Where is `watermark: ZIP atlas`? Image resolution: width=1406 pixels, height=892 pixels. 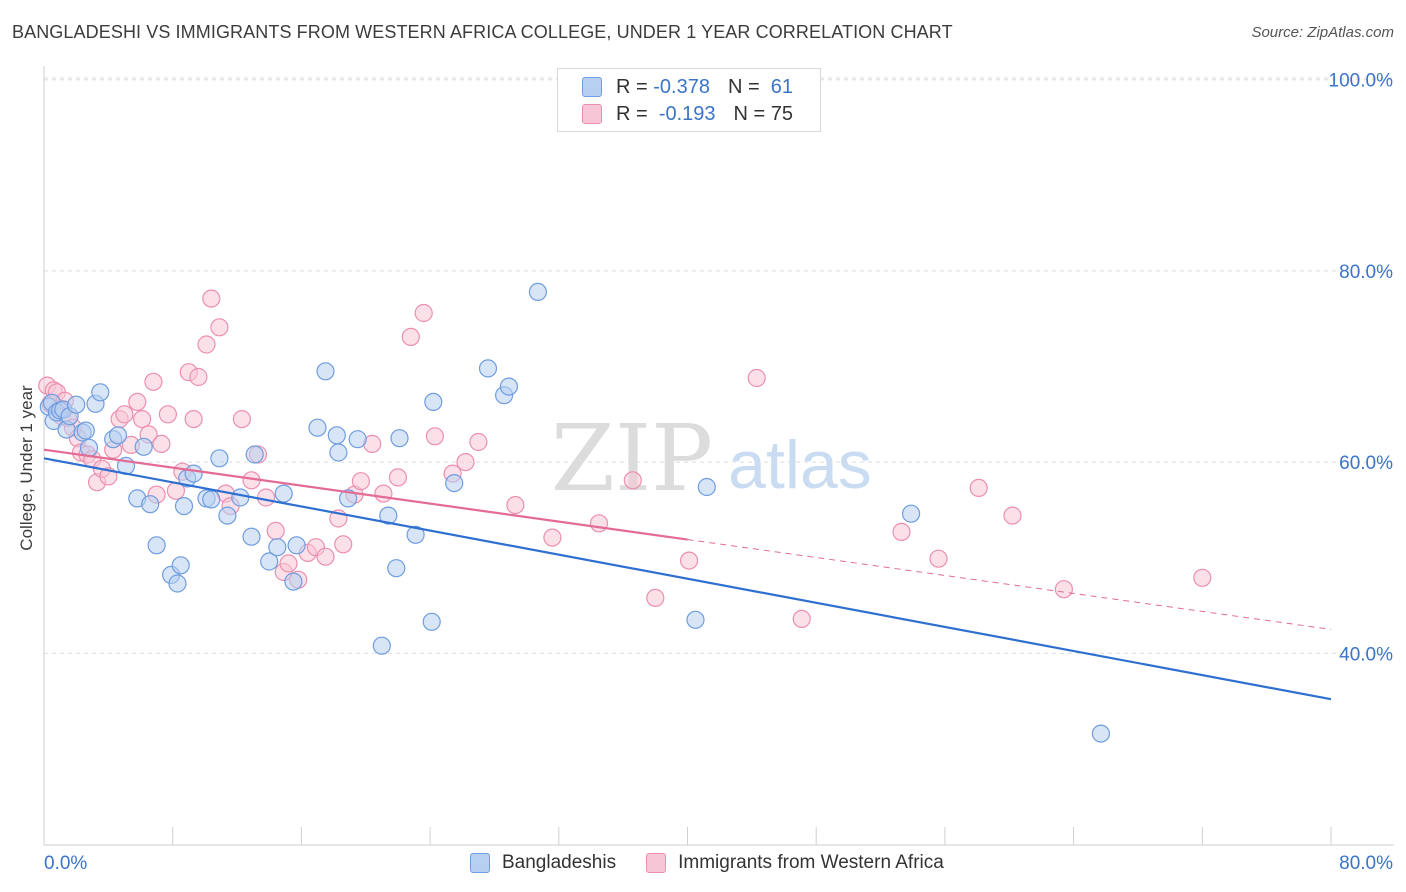 watermark: ZIP atlas is located at coordinates (711, 458).